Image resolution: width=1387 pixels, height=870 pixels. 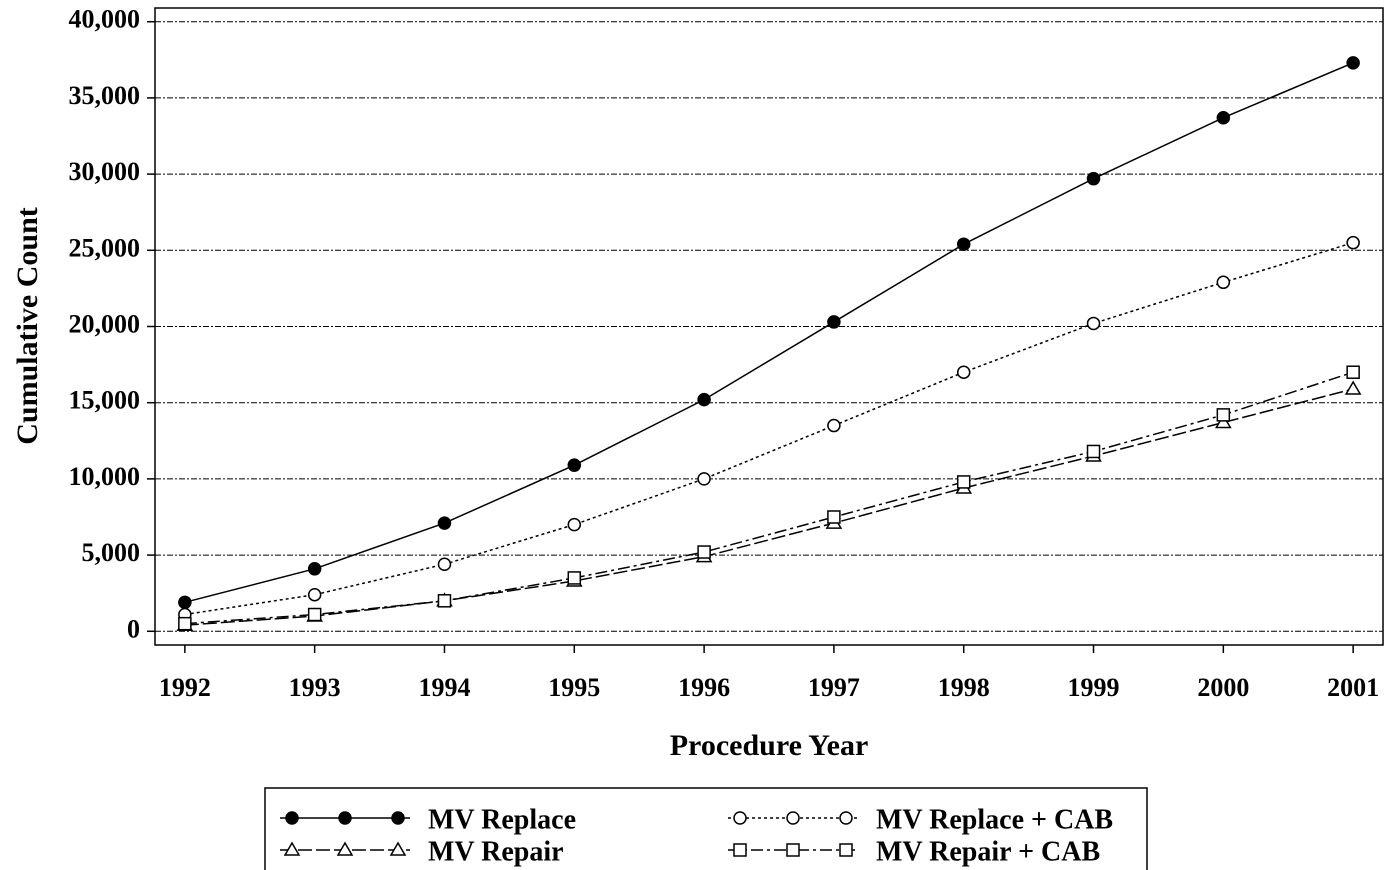 What do you see at coordinates (444, 687) in the screenshot?
I see `x-tick-label: 1994` at bounding box center [444, 687].